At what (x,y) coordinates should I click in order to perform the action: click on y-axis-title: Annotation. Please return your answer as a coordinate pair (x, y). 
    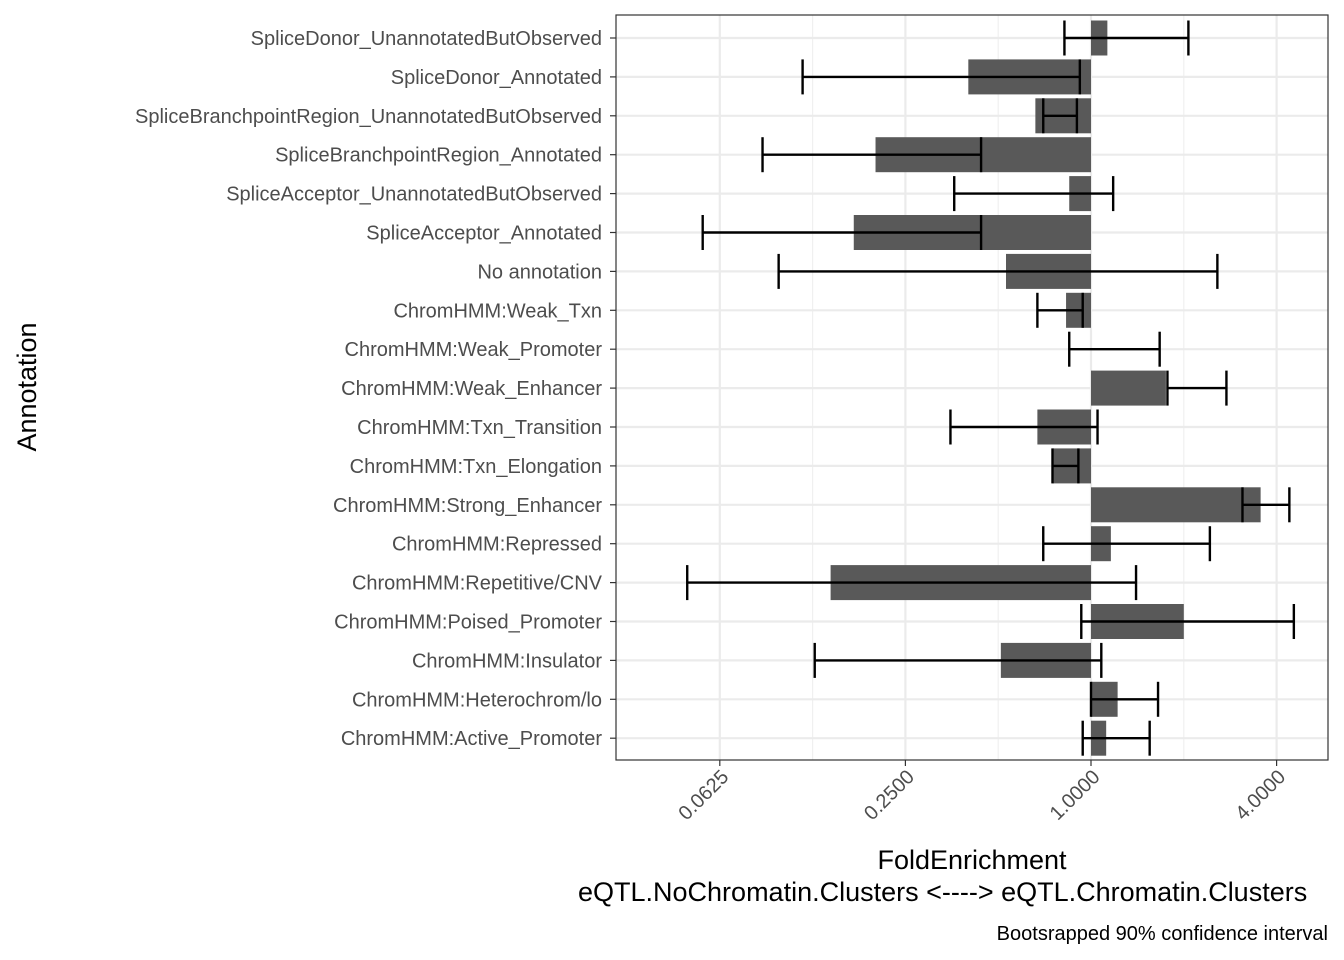
    Looking at the image, I should click on (27, 386).